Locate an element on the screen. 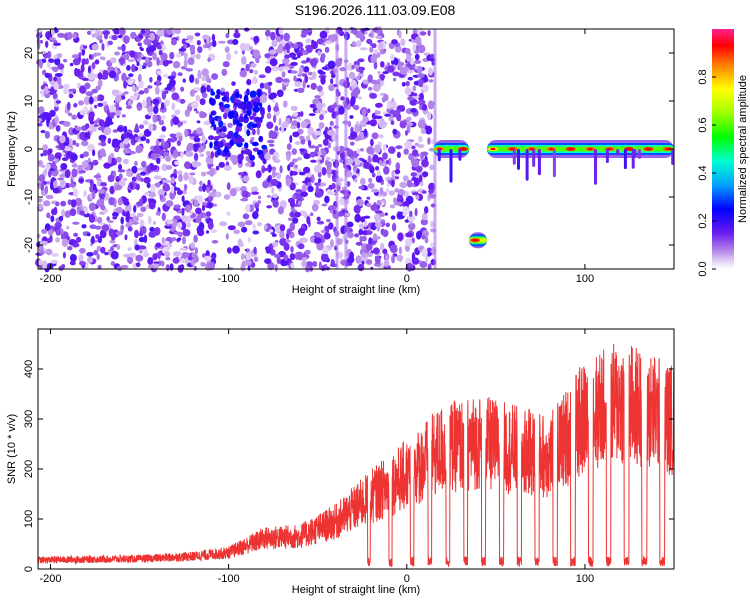 Image resolution: width=750 pixels, height=600 pixels. y-tick-label: -10 is located at coordinates (29, 197).